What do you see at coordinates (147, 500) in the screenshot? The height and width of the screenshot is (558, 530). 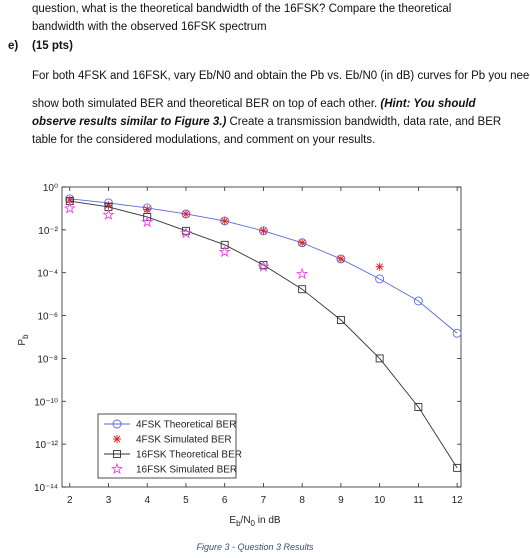 I see `x-tick-label: 4` at bounding box center [147, 500].